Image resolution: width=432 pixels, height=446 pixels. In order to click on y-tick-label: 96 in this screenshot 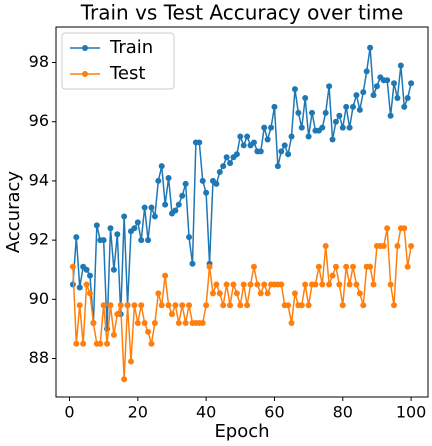, I will do `click(39, 120)`.